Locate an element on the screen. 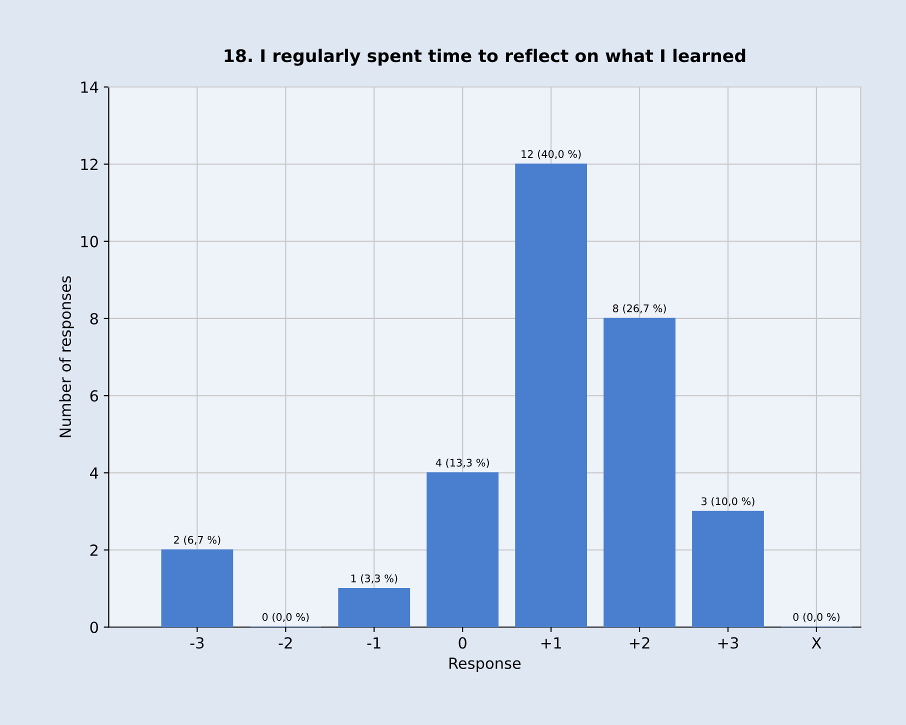 The image size is (906, 725). chart-title: 18. I regularly spent time to reflect on what I learned is located at coordinates (485, 57).